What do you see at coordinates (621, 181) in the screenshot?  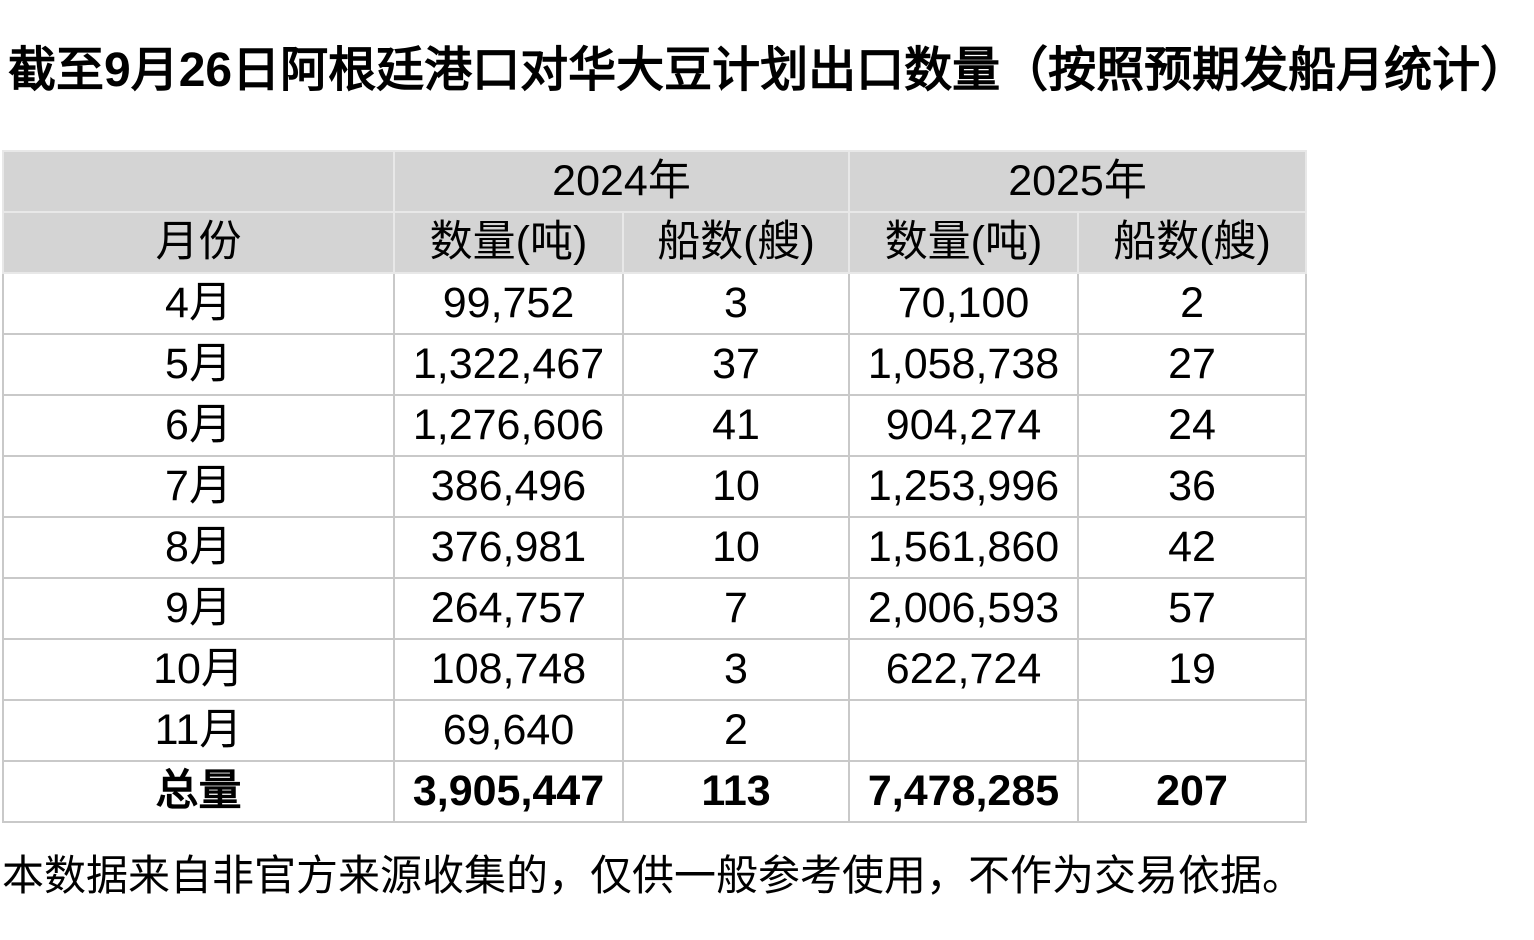 I see `year-header-2024: 2024年` at bounding box center [621, 181].